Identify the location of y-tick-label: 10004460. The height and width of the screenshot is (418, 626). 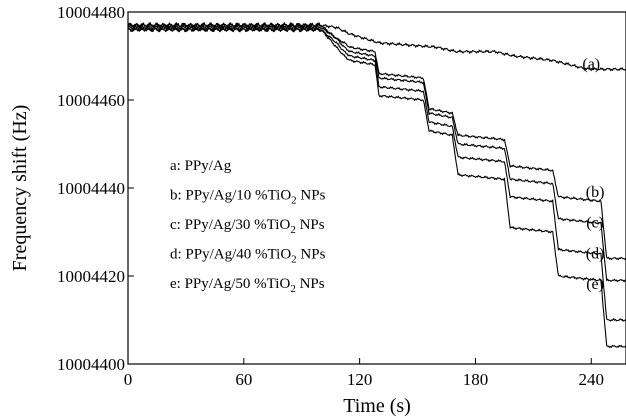
(91, 100).